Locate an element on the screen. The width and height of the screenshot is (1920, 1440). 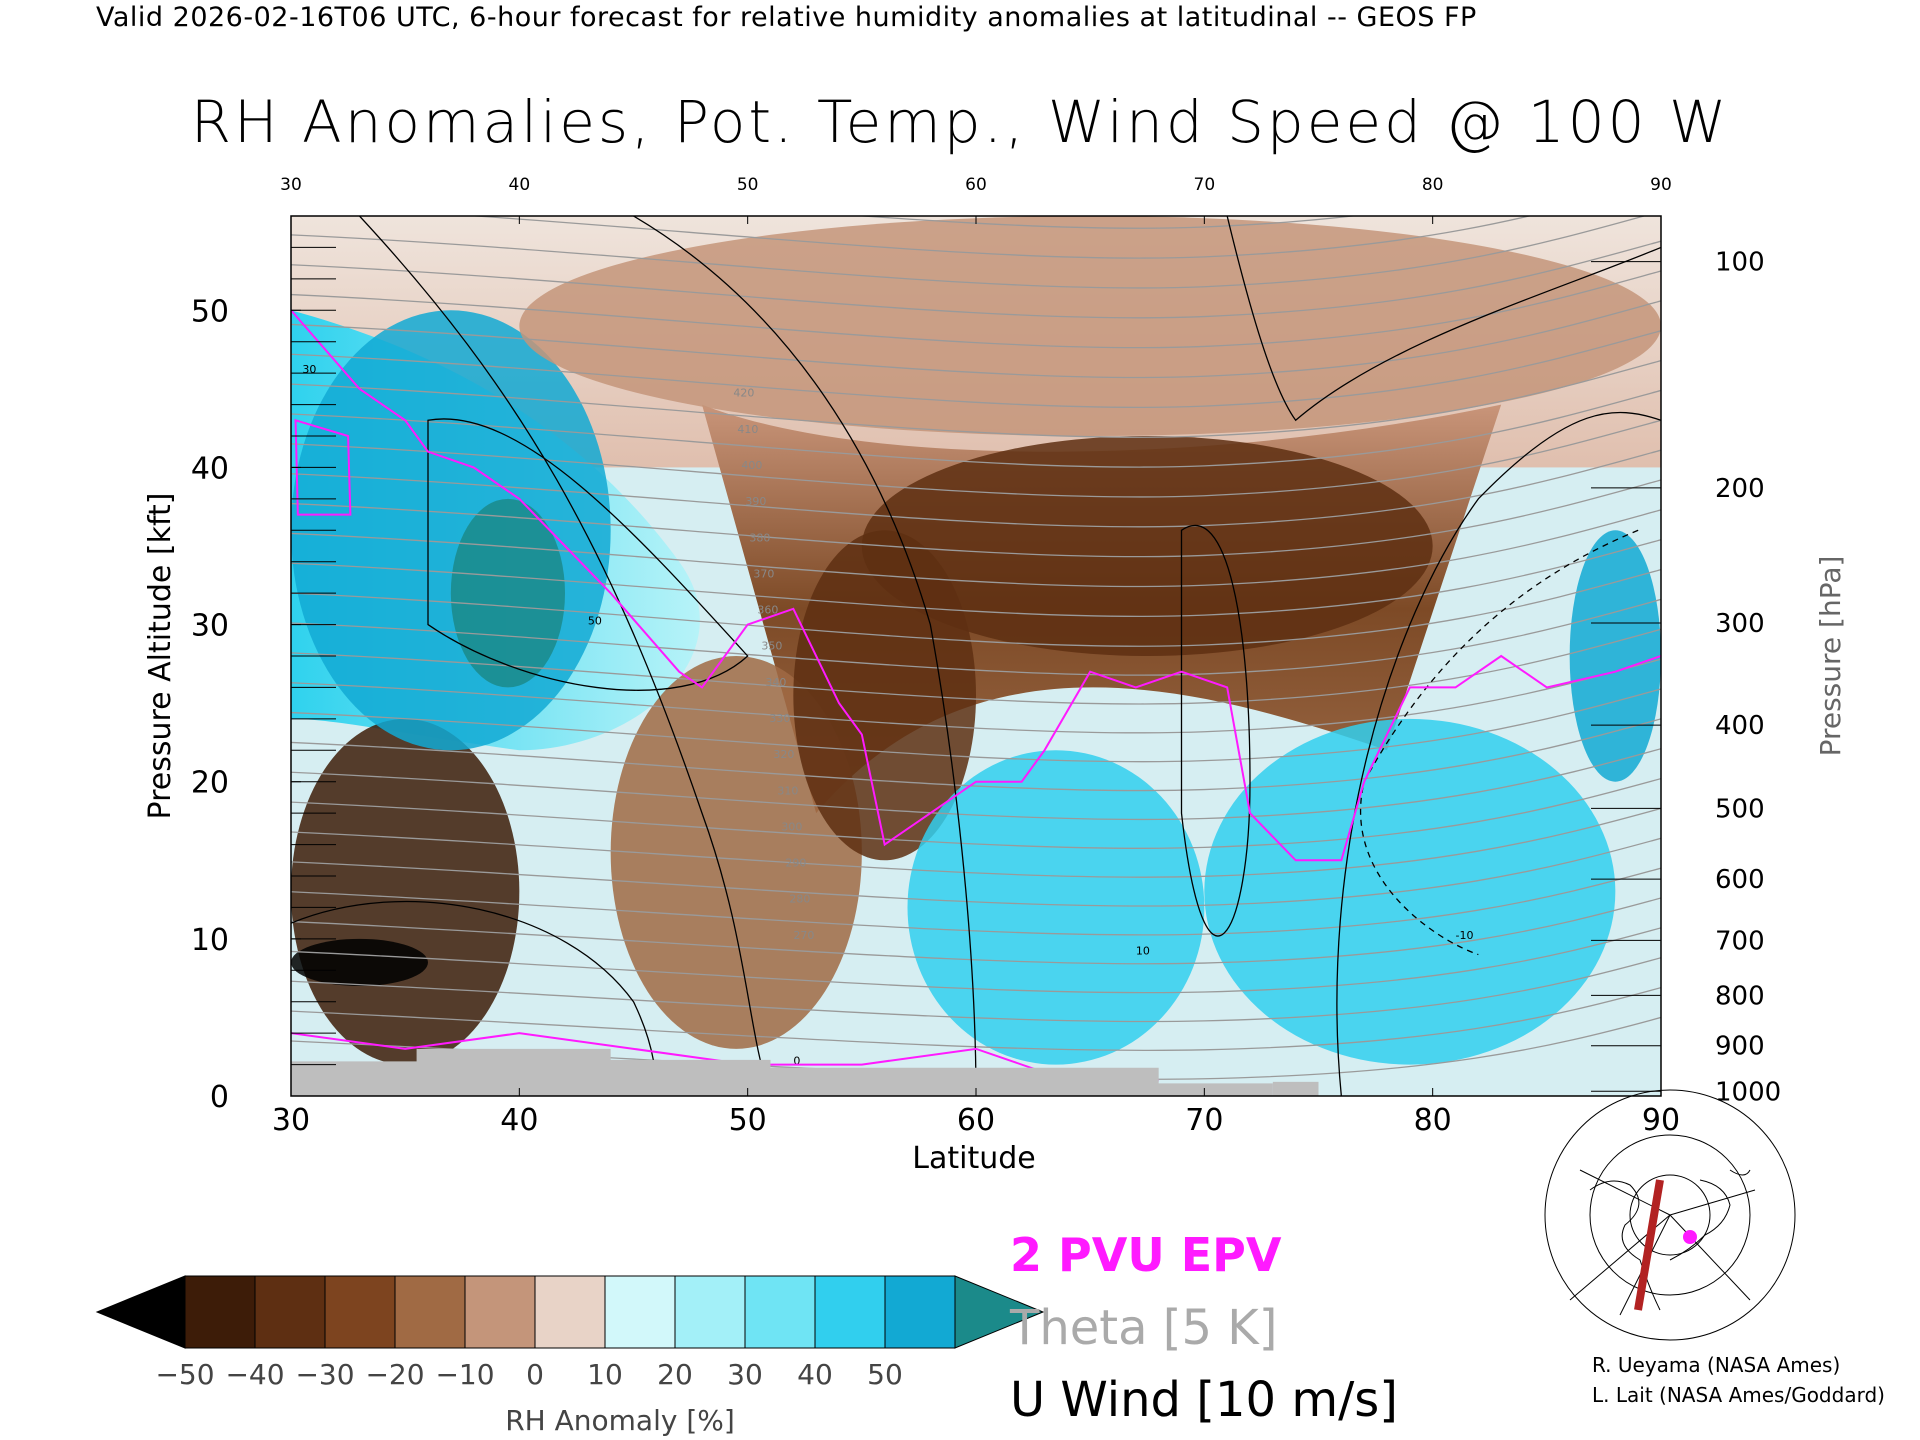
colorbar-tick-label-1: −40 is located at coordinates (254, 1374).